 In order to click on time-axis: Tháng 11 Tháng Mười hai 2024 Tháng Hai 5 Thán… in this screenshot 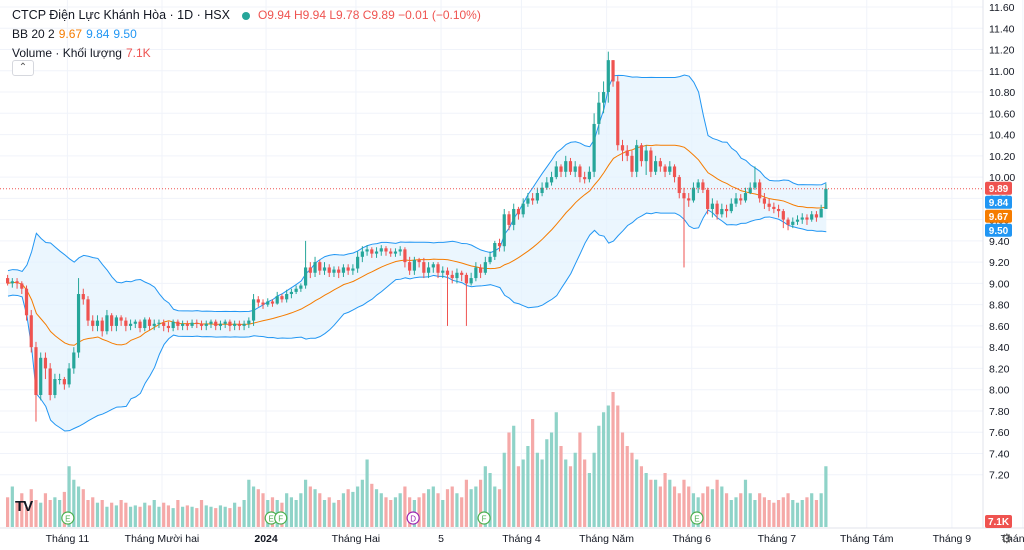, I will do `click(535, 539)`.